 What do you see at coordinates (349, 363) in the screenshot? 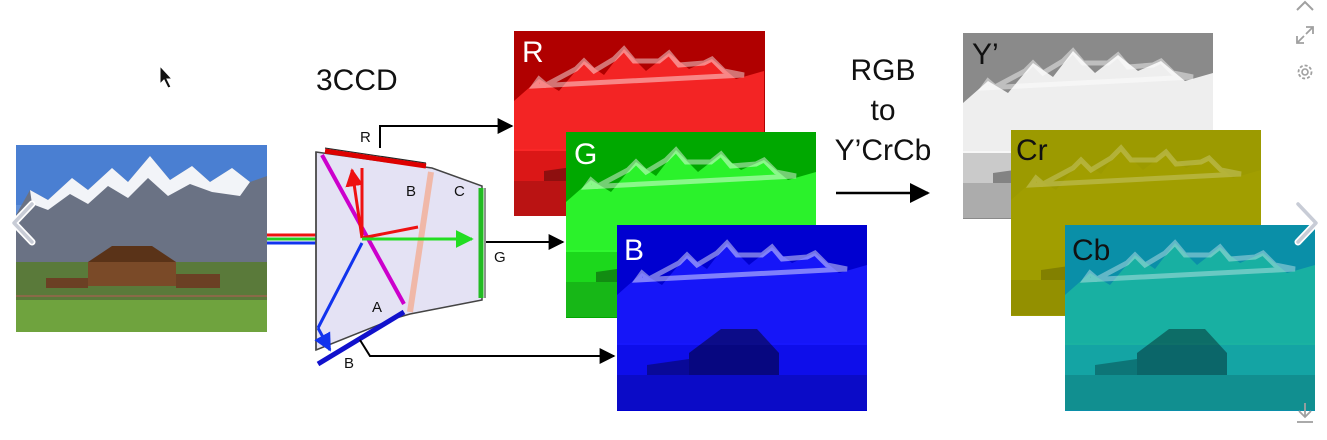
I see `label-b-bottom: B` at bounding box center [349, 363].